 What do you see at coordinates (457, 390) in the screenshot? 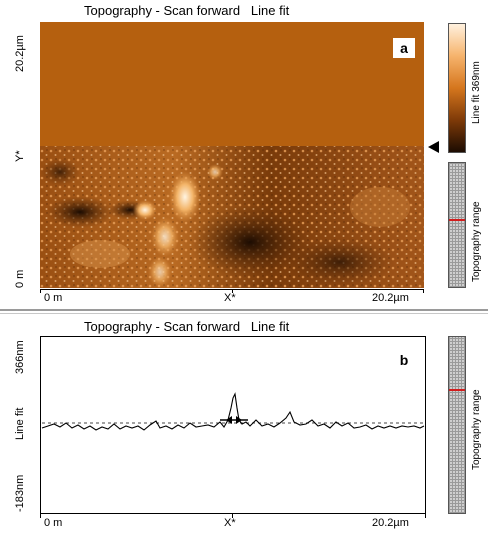
I see `range-indicator-b` at bounding box center [457, 390].